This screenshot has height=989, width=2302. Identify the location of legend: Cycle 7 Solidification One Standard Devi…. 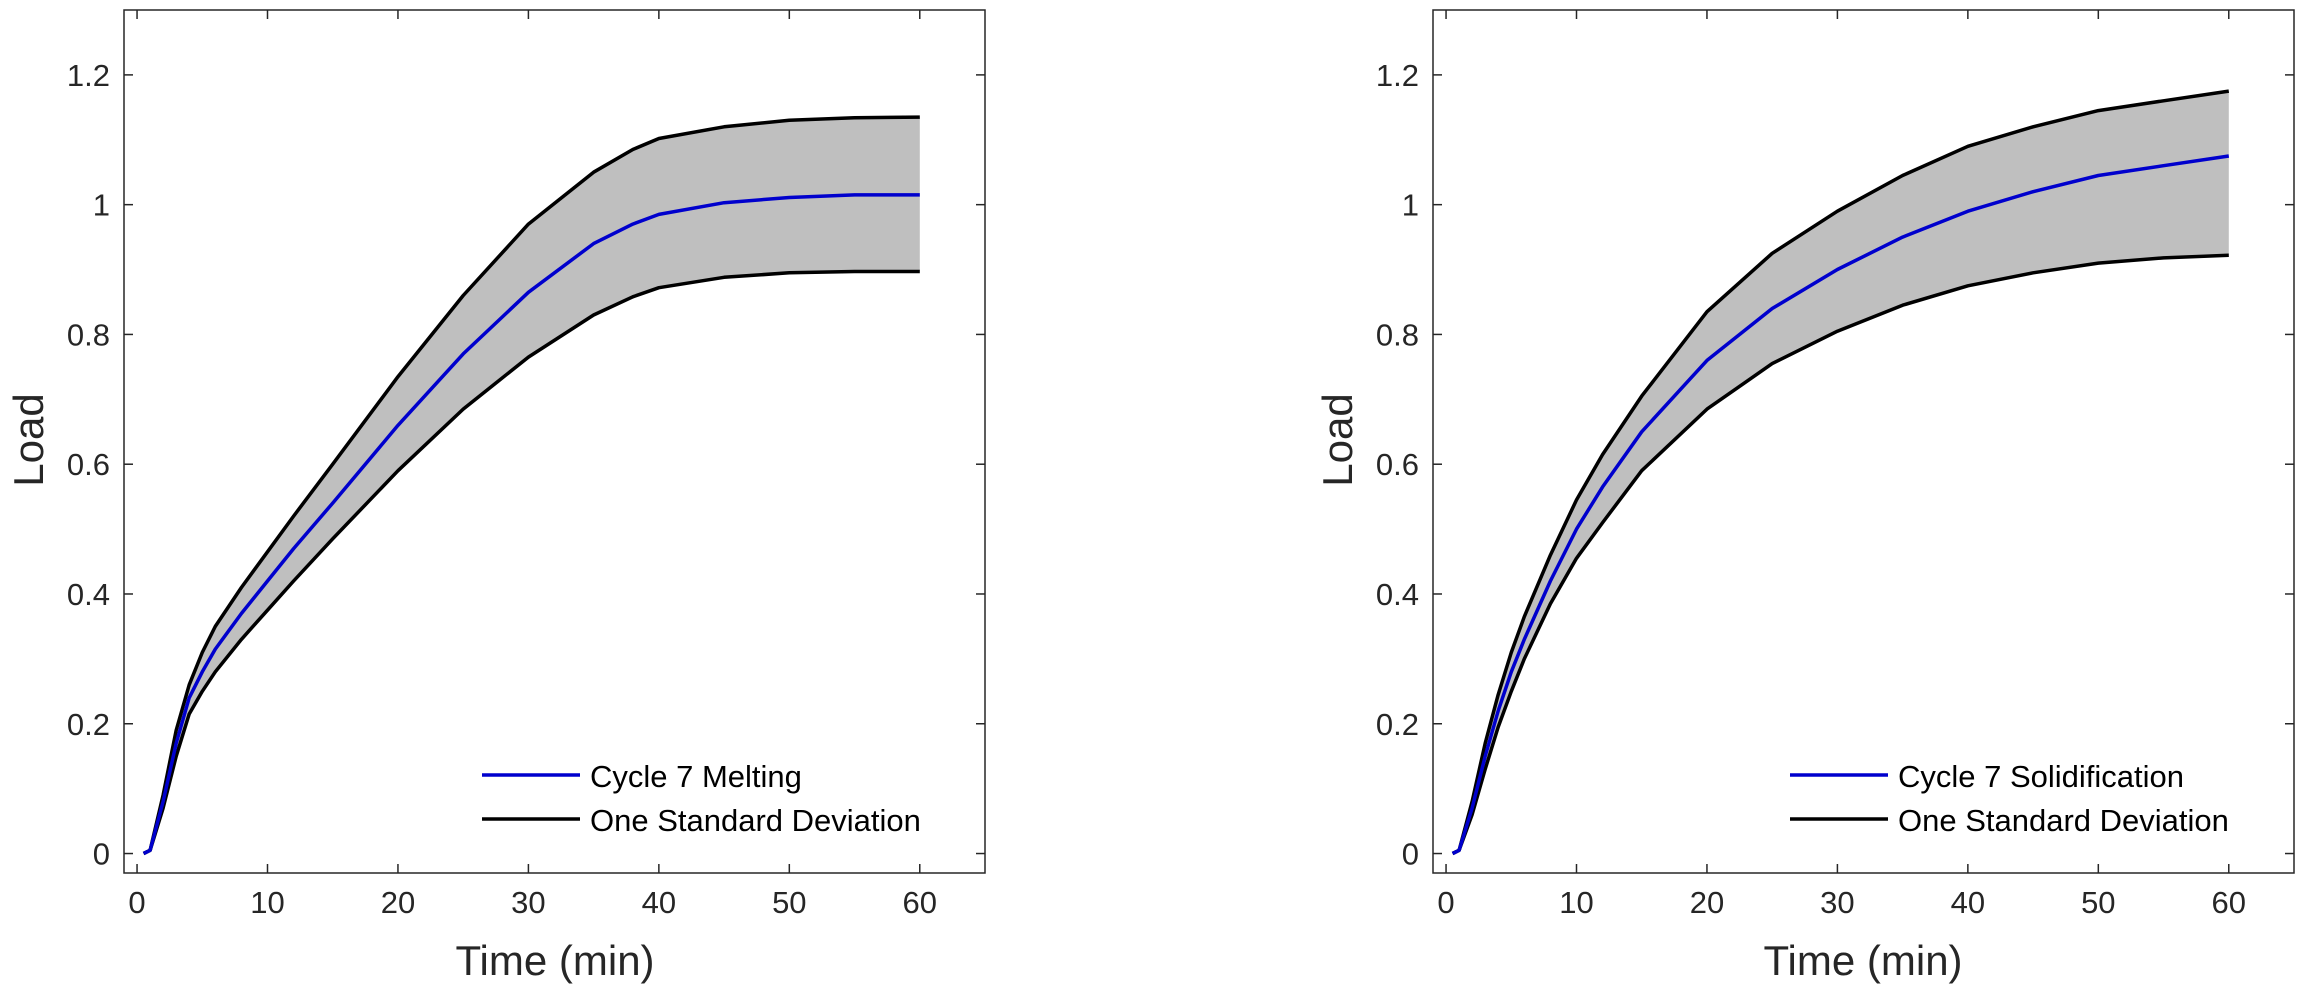
(2009, 798).